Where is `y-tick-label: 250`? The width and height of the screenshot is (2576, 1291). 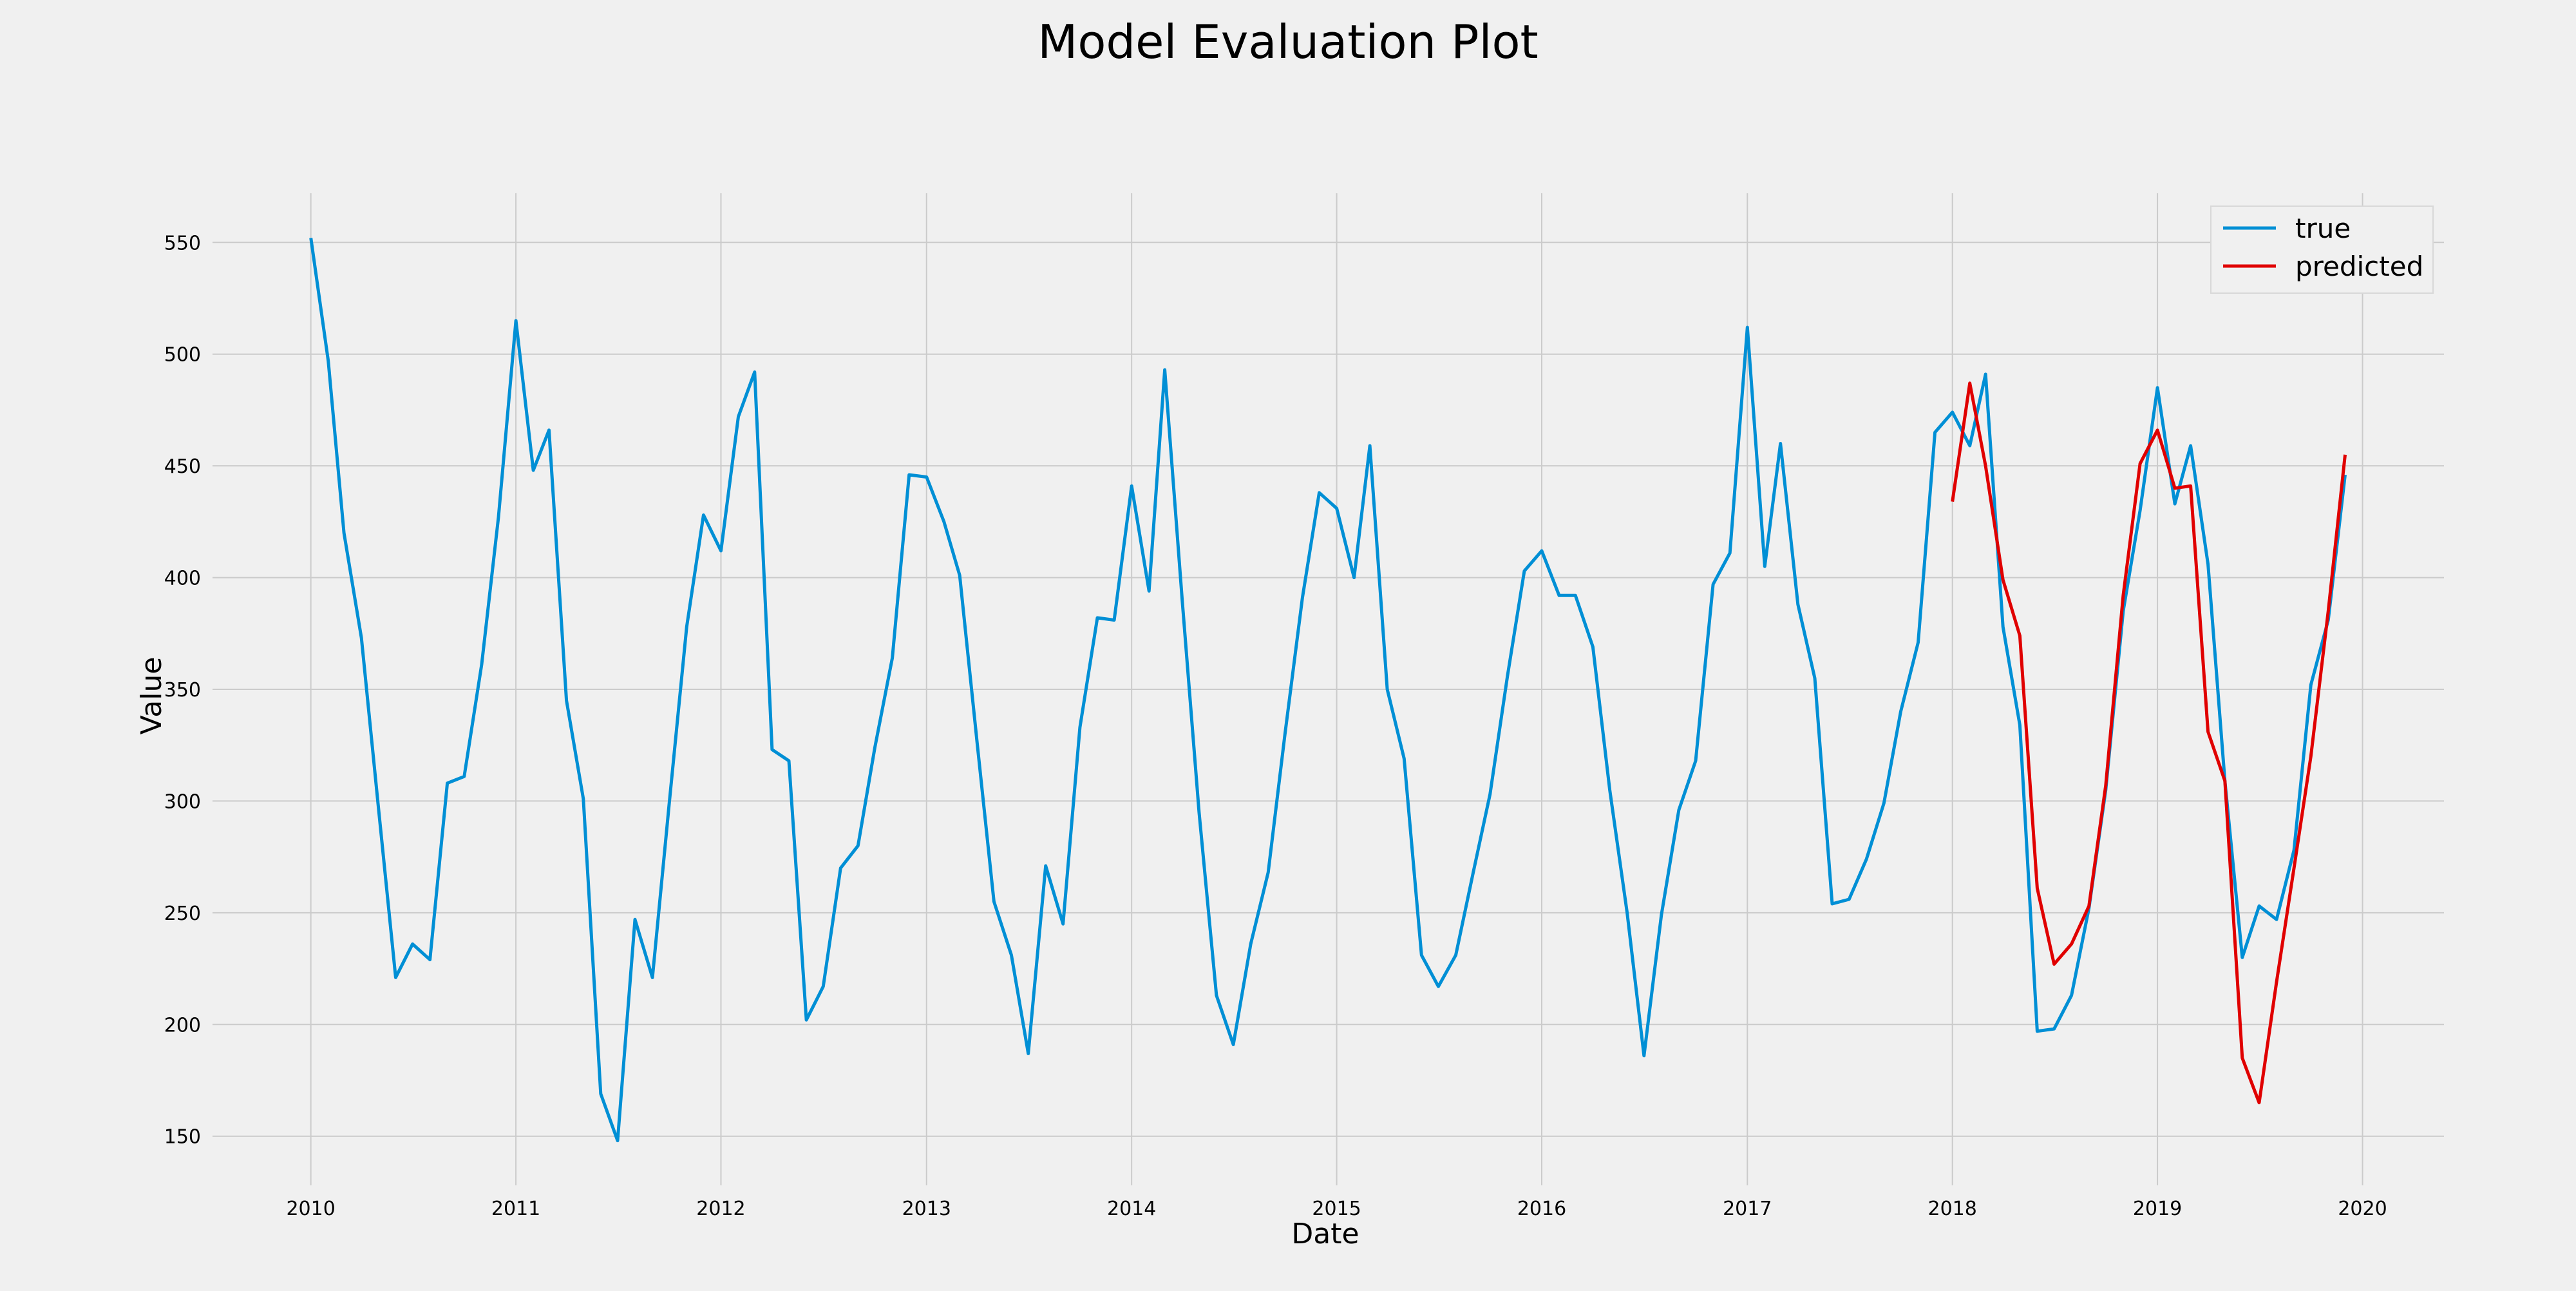
y-tick-label: 250 is located at coordinates (183, 914).